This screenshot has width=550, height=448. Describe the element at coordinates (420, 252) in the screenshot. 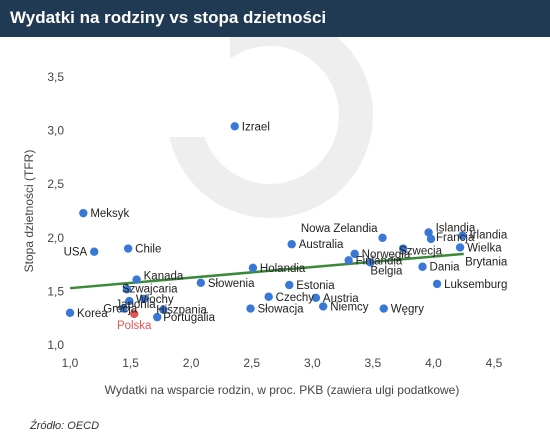

I see `point-label: Szwecja` at that location.